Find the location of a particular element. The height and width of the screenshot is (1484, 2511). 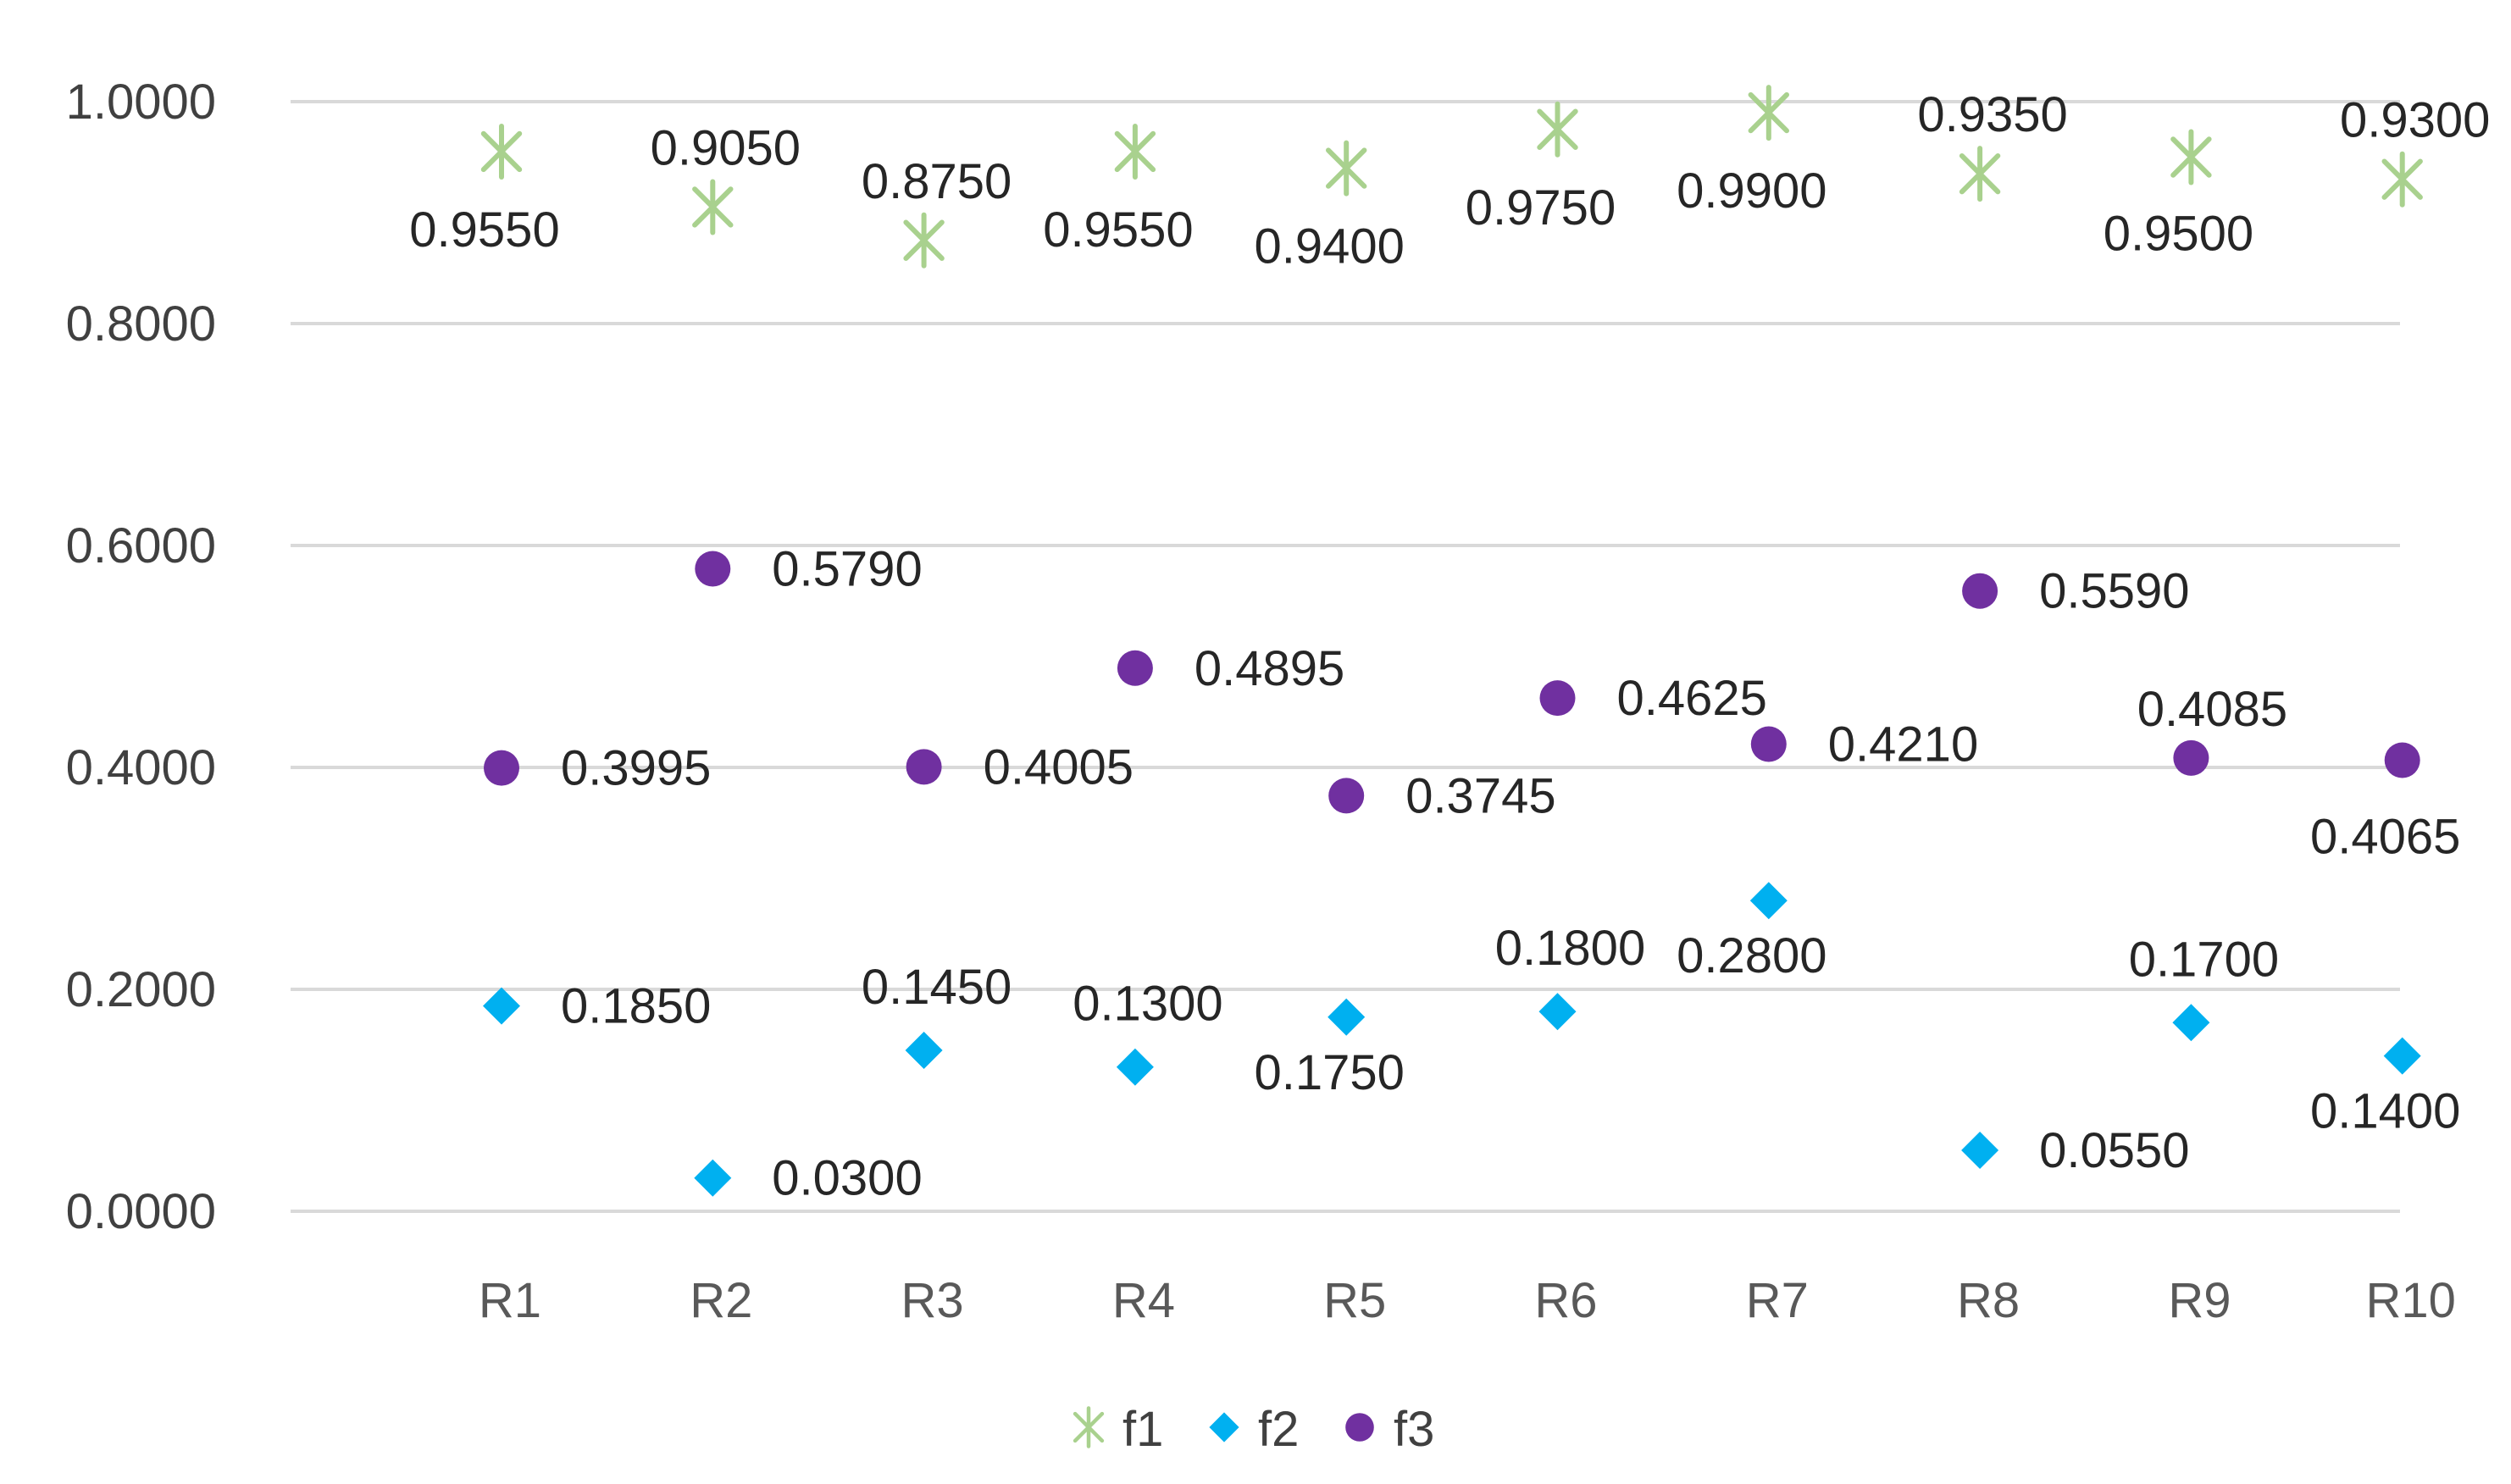

f2-data-label-r4: 0.1300 is located at coordinates (1147, 1004).